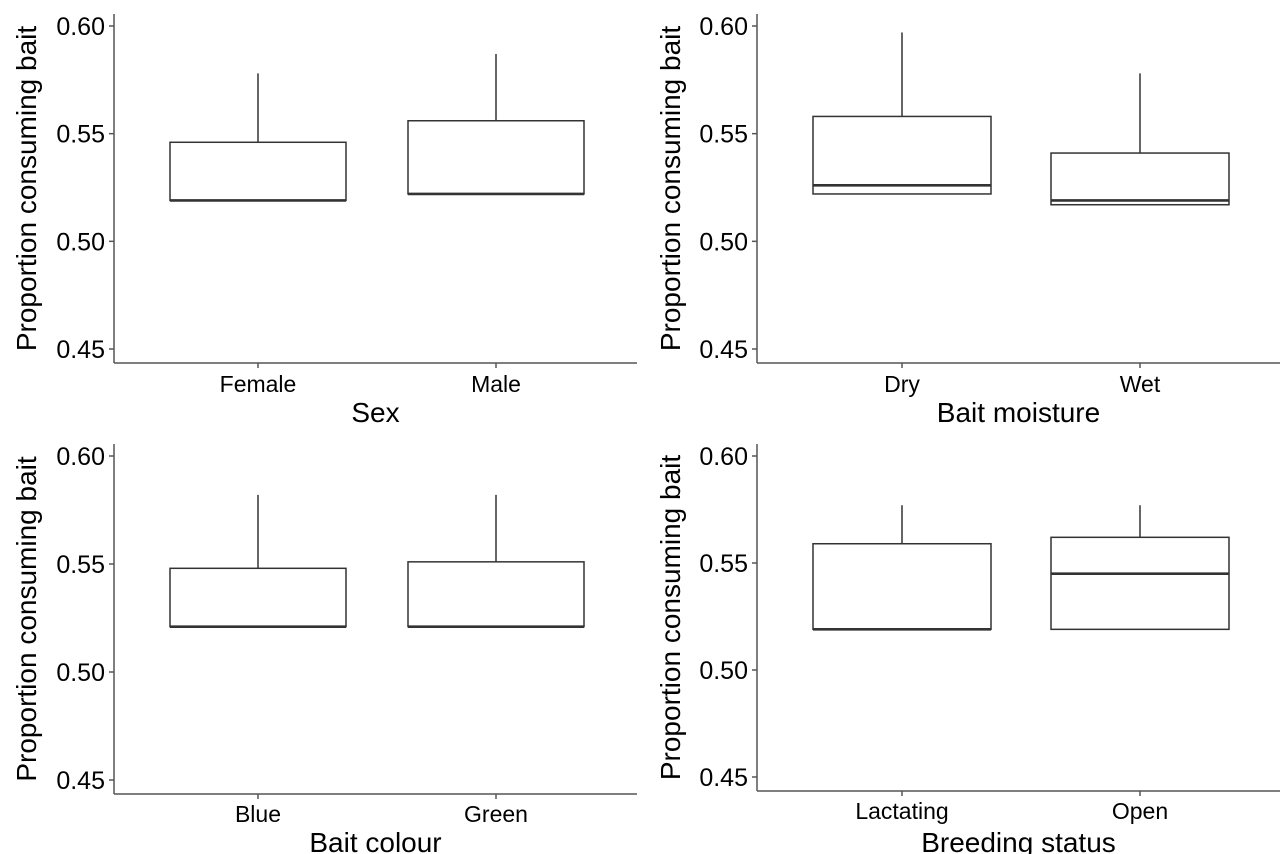  Describe the element at coordinates (1140, 811) in the screenshot. I see `x-tick-label: Open` at that location.